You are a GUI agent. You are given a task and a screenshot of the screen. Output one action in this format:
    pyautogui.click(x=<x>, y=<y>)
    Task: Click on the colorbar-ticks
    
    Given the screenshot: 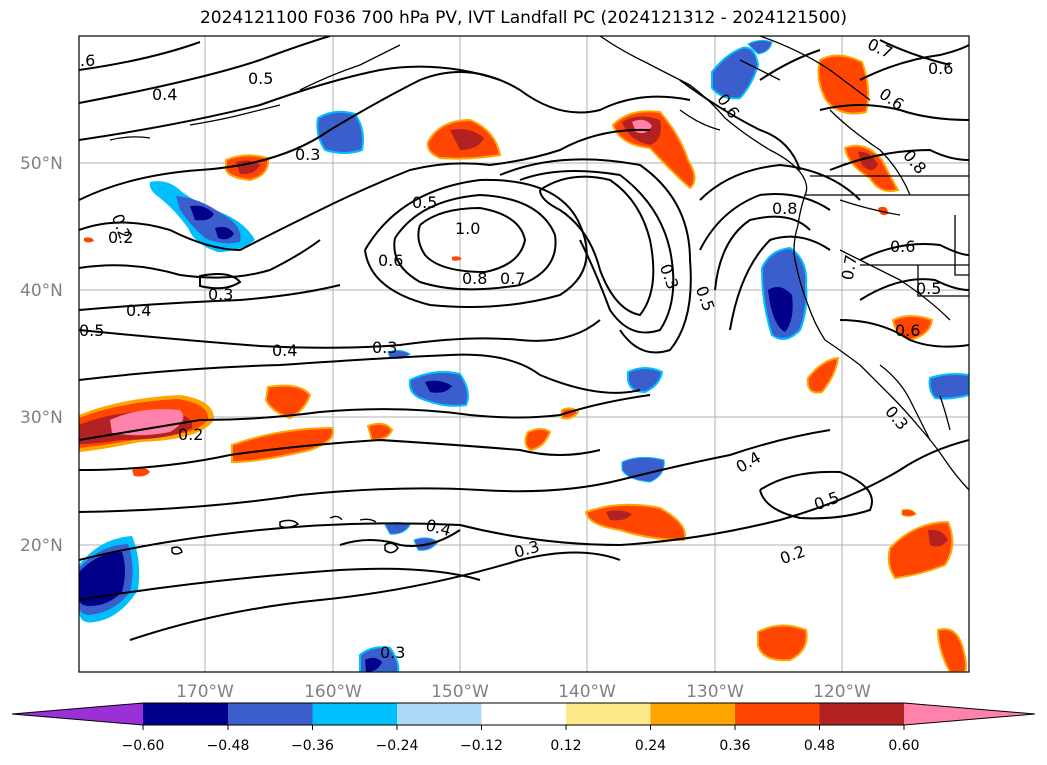 What is the action you would take?
    pyautogui.click(x=523, y=727)
    